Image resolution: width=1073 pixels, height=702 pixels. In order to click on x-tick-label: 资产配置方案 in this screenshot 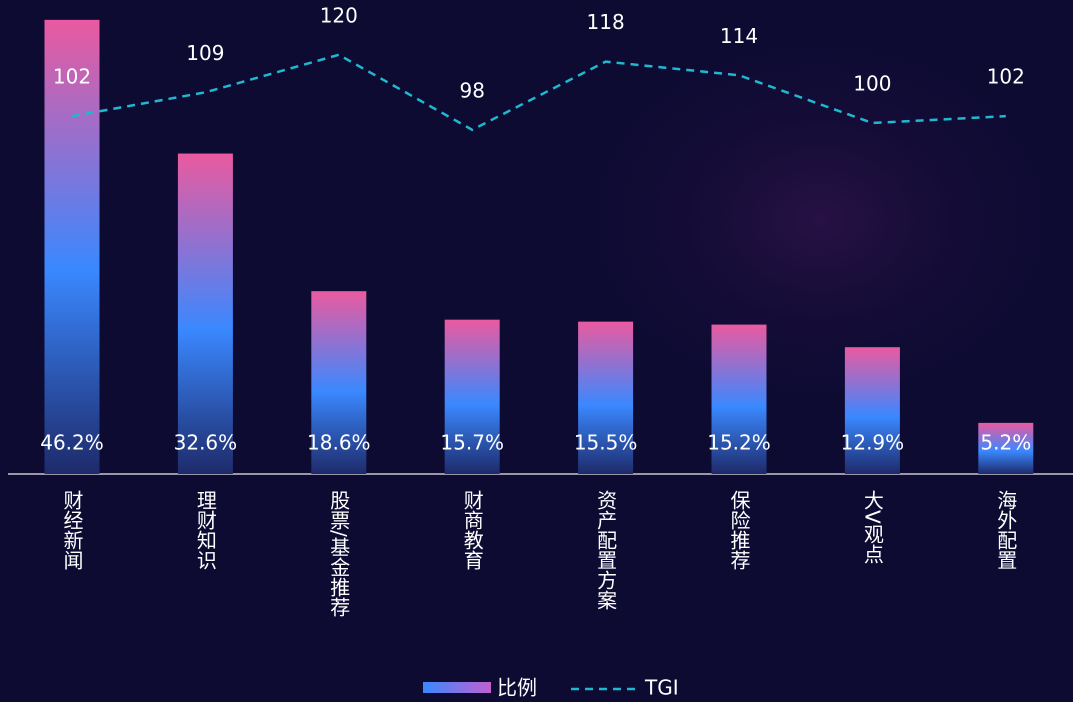, I will do `click(606, 550)`.